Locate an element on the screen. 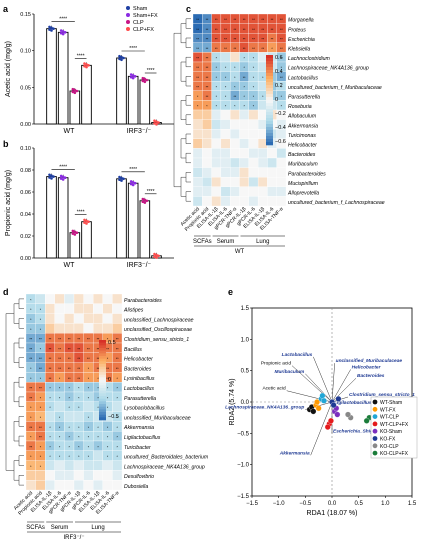 This screenshot has height=550, width=424. legend-label: KO-FX is located at coordinates (388, 440).